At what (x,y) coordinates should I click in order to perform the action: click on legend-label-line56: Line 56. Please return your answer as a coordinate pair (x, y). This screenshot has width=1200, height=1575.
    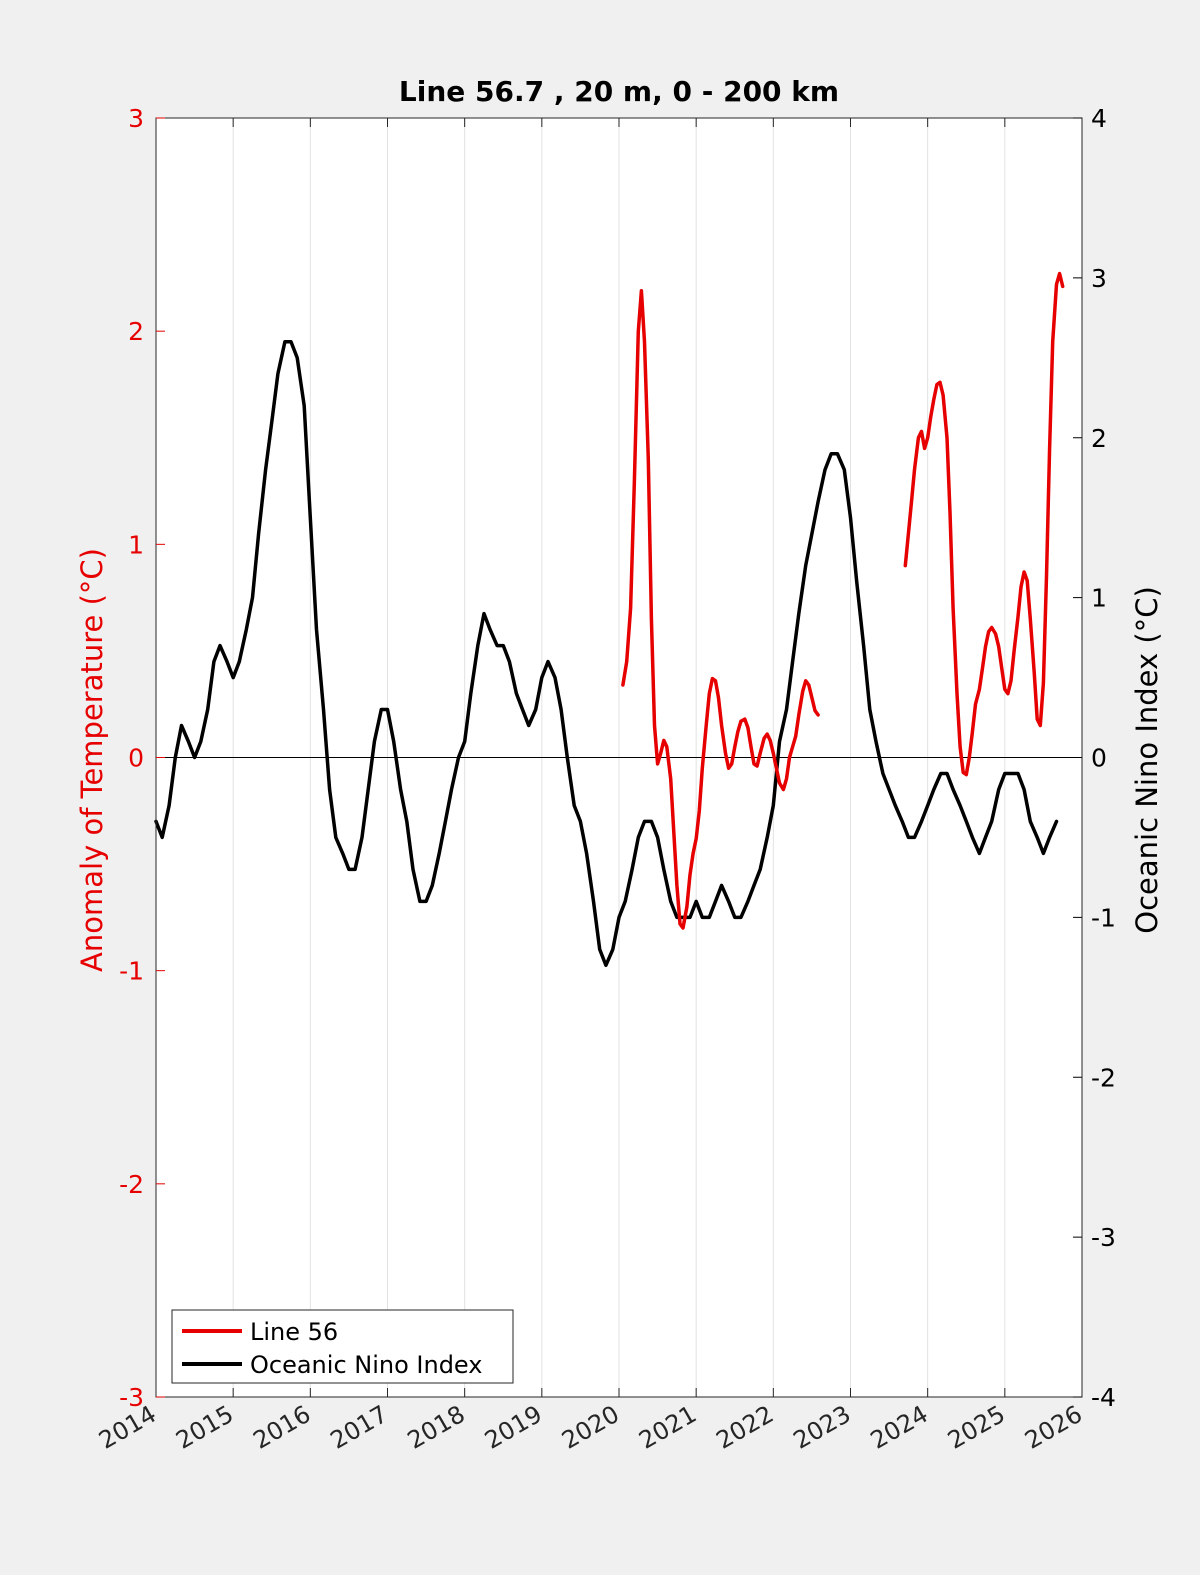
    Looking at the image, I should click on (294, 1332).